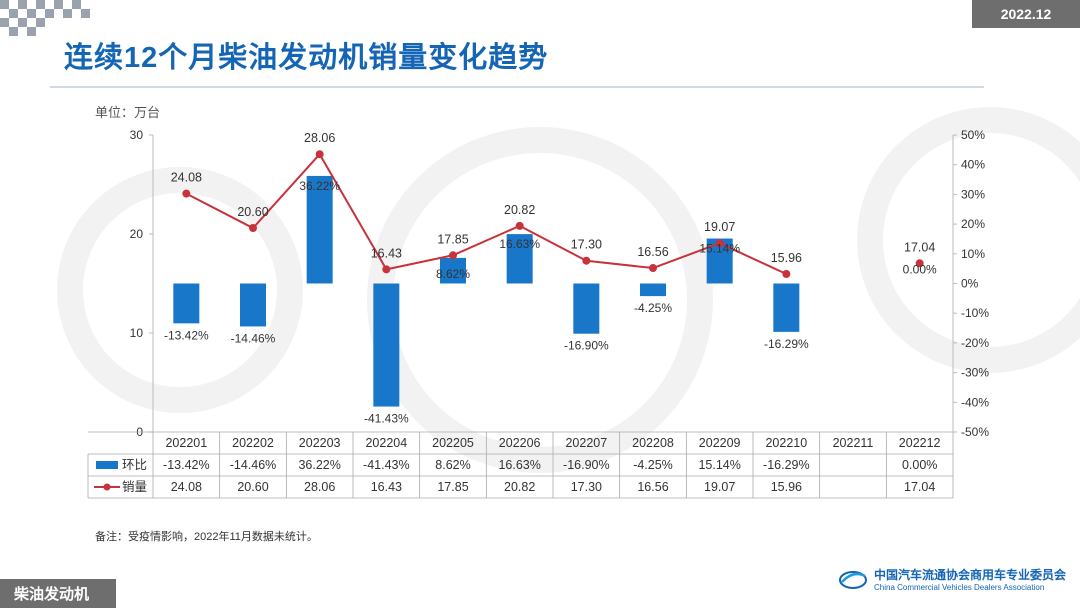 The width and height of the screenshot is (1080, 608). I want to click on table-cell-sales: 16.56, so click(652, 487).